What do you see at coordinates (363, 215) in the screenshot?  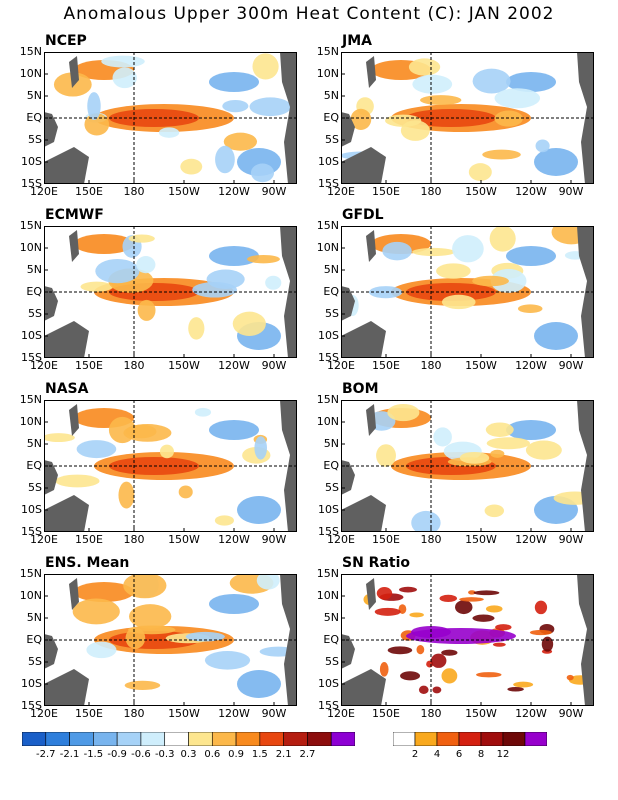 I see `panel-label: GFDL` at bounding box center [363, 215].